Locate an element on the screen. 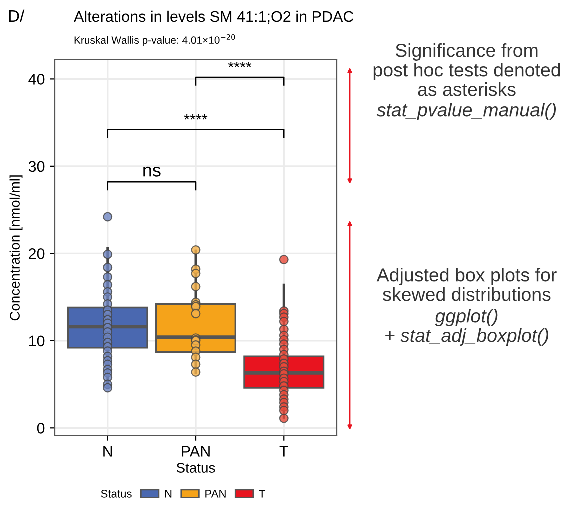 Image resolution: width=572 pixels, height=505 pixels. text: ggplot() + stat_adj_boxplot() is located at coordinates (467, 327).